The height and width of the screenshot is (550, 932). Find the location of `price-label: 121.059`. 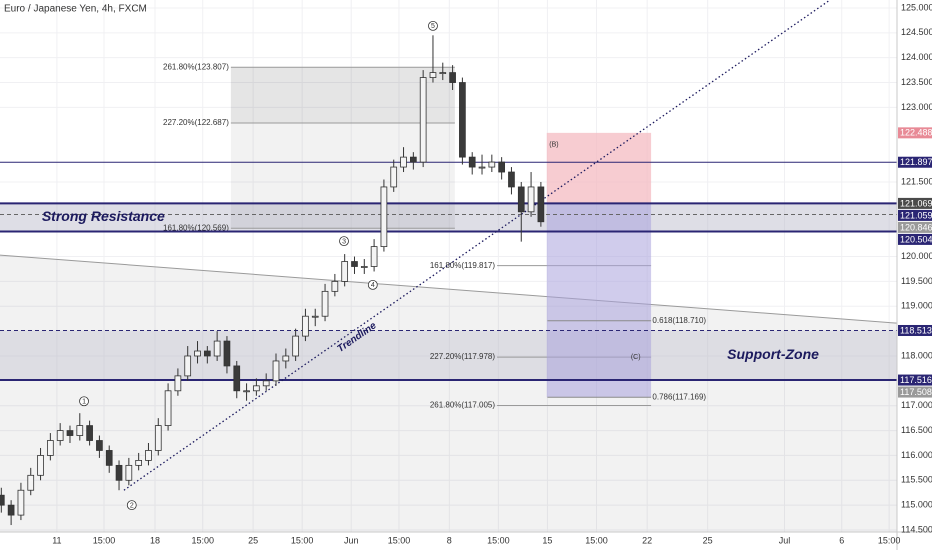

price-label: 121.059 is located at coordinates (916, 215).